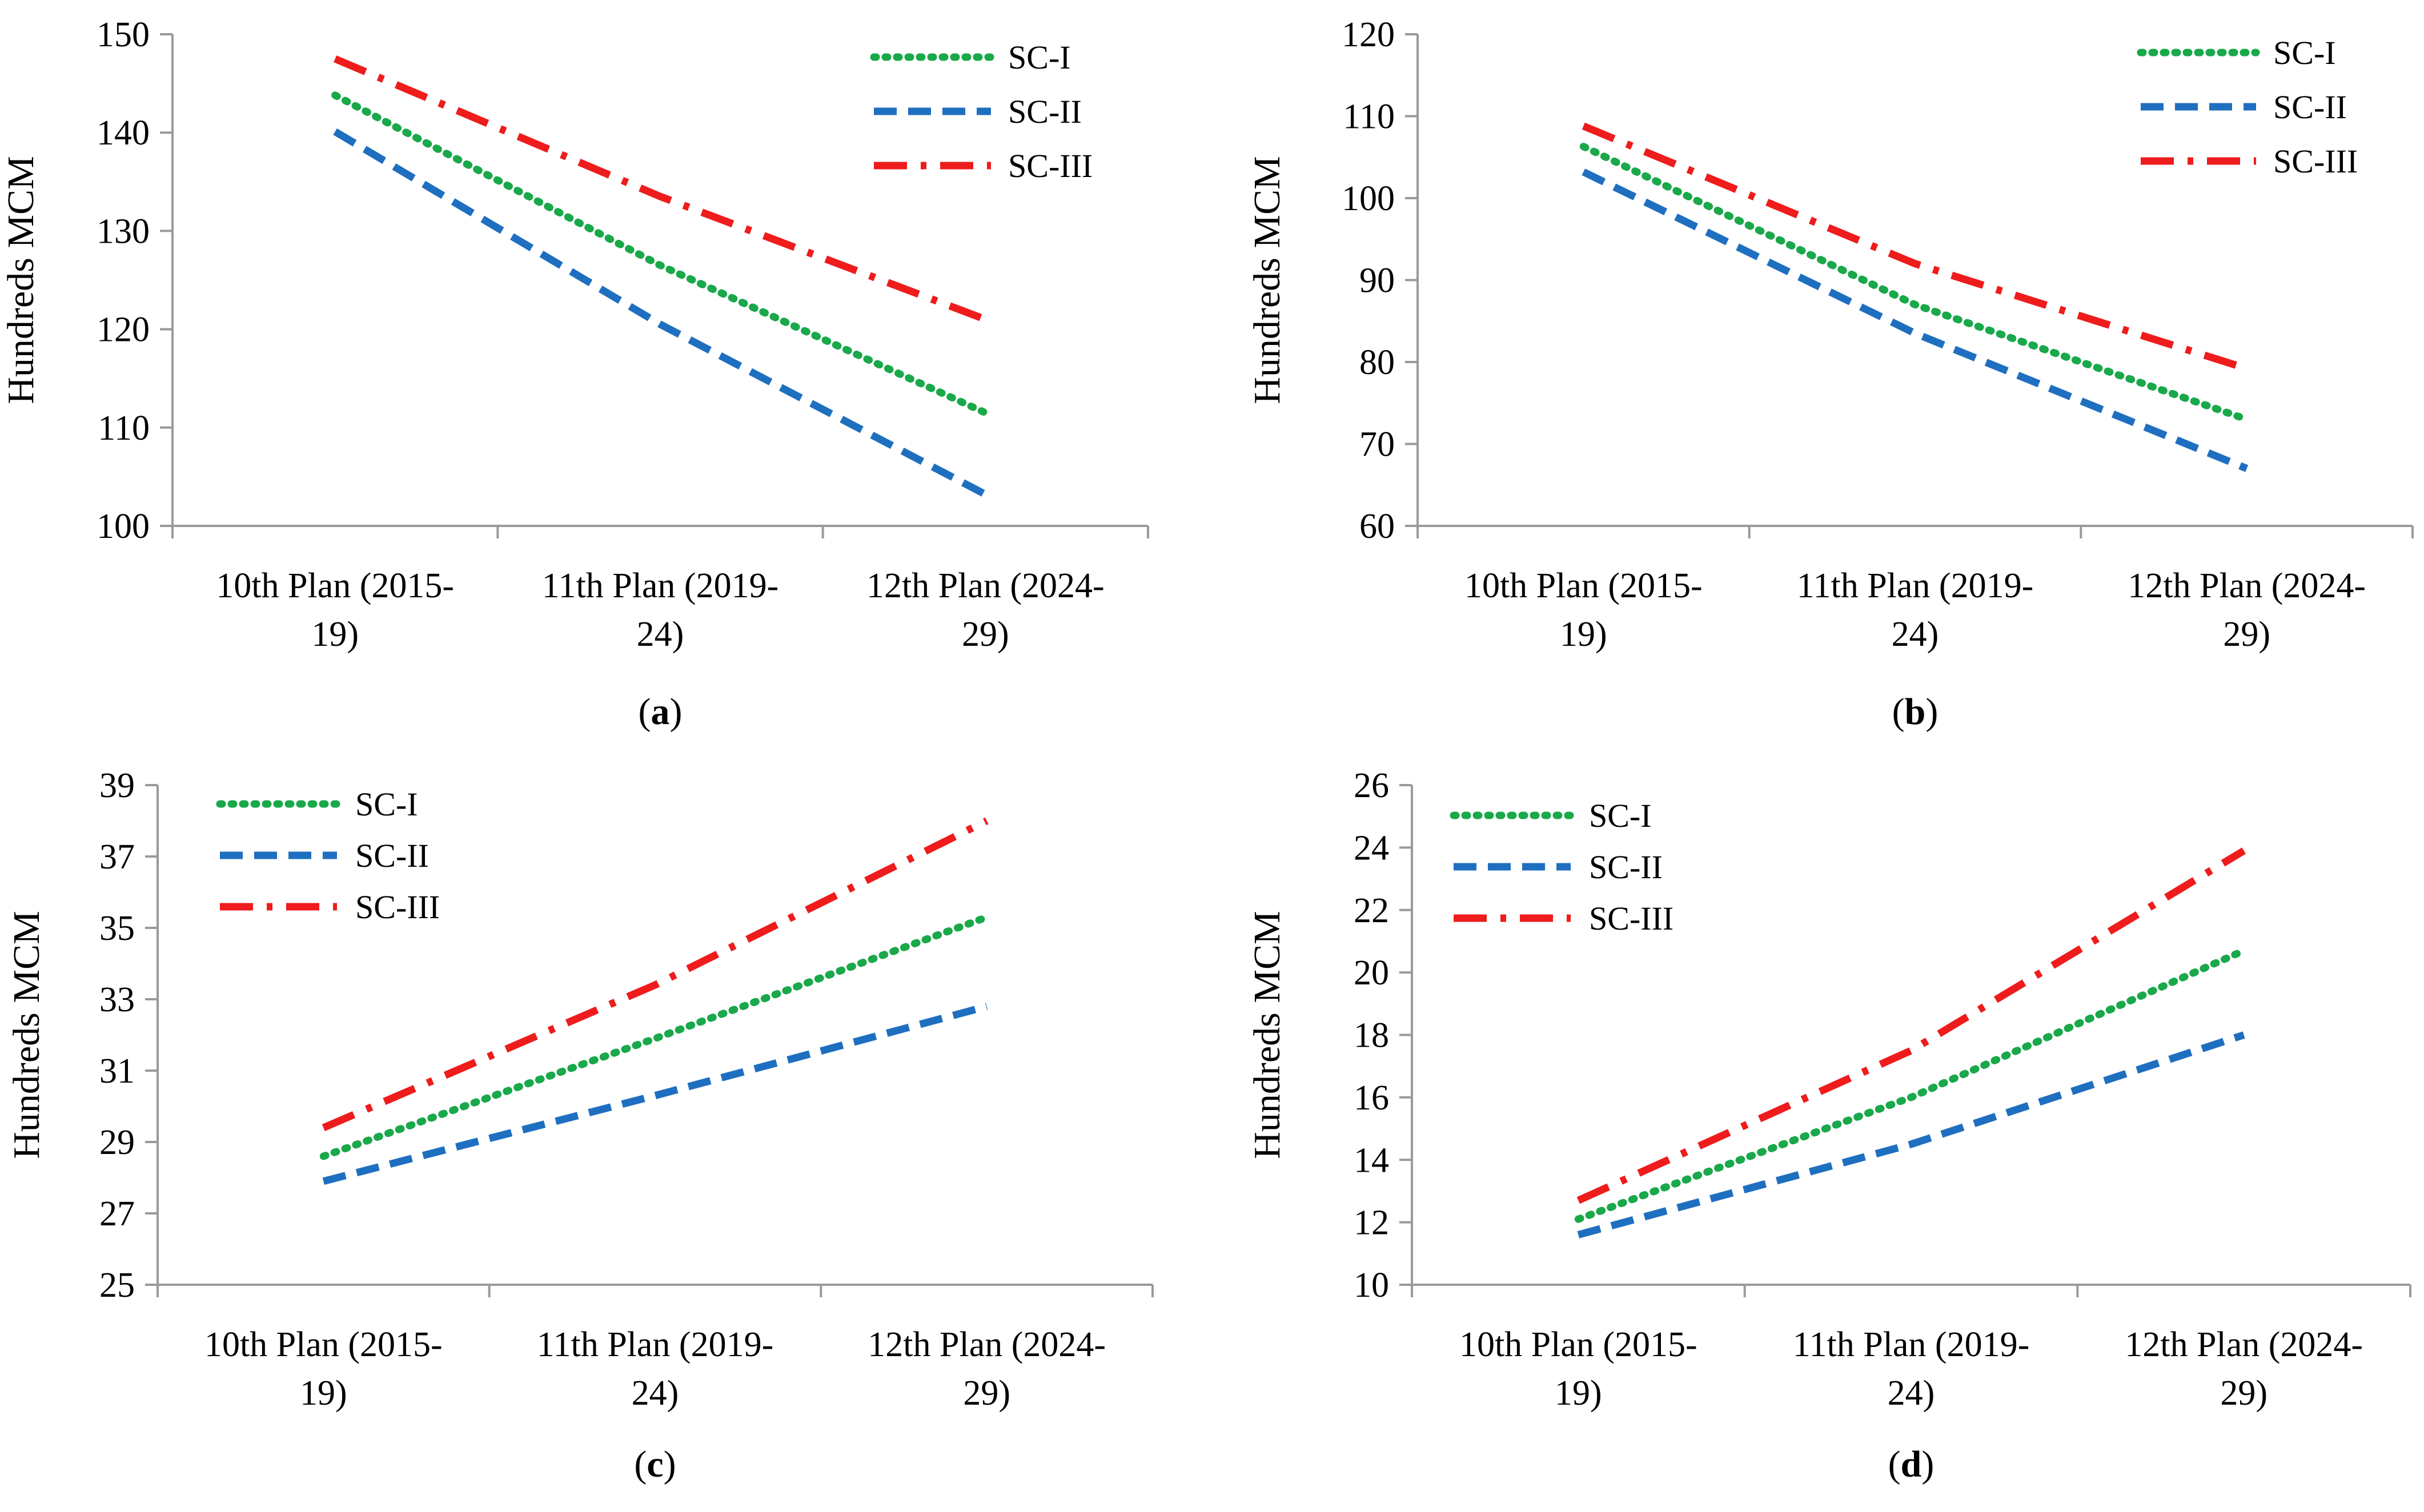 The width and height of the screenshot is (2424, 1512). Describe the element at coordinates (1377, 445) in the screenshot. I see `y-tick-label: 70` at that location.